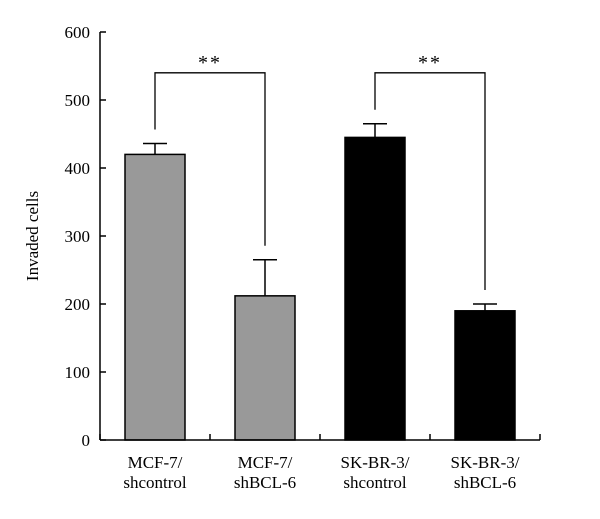 Image resolution: width=600 pixels, height=519 pixels. Describe the element at coordinates (210, 63) in the screenshot. I see `significance-label-1: **` at that location.